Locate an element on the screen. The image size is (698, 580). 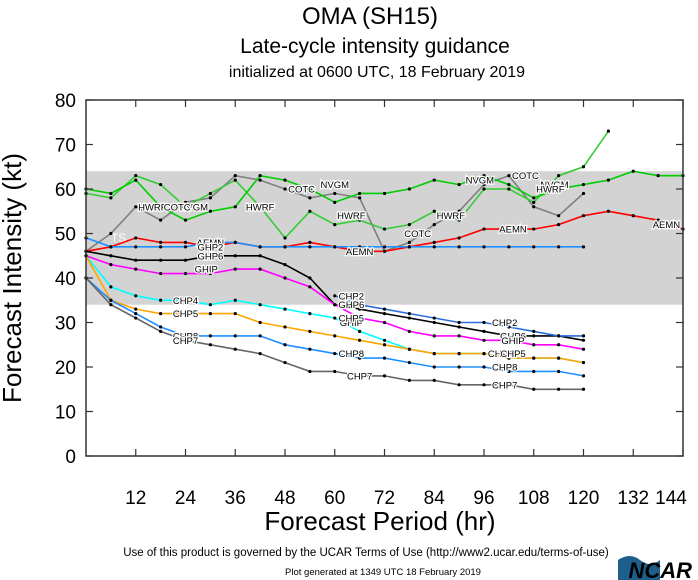
x-tick-label: 132 is located at coordinates (633, 498).